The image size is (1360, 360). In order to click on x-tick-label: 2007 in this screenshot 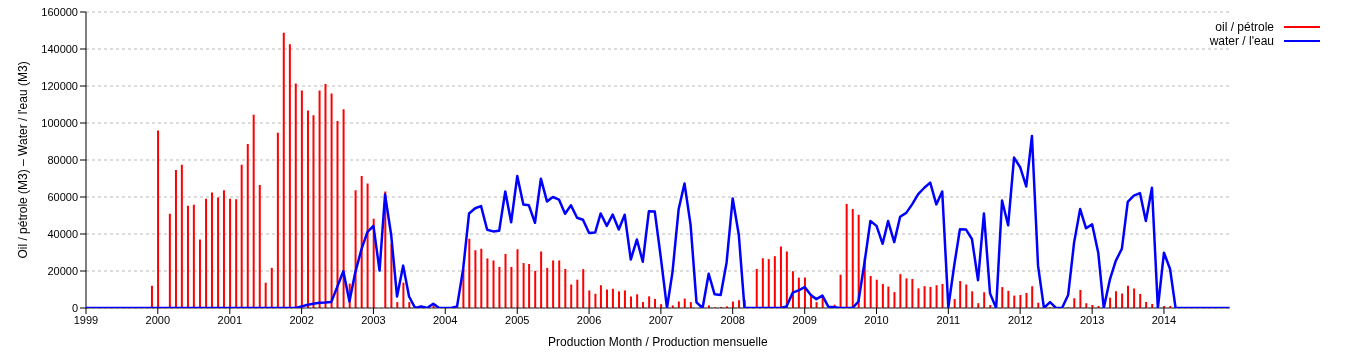, I will do `click(661, 319)`.